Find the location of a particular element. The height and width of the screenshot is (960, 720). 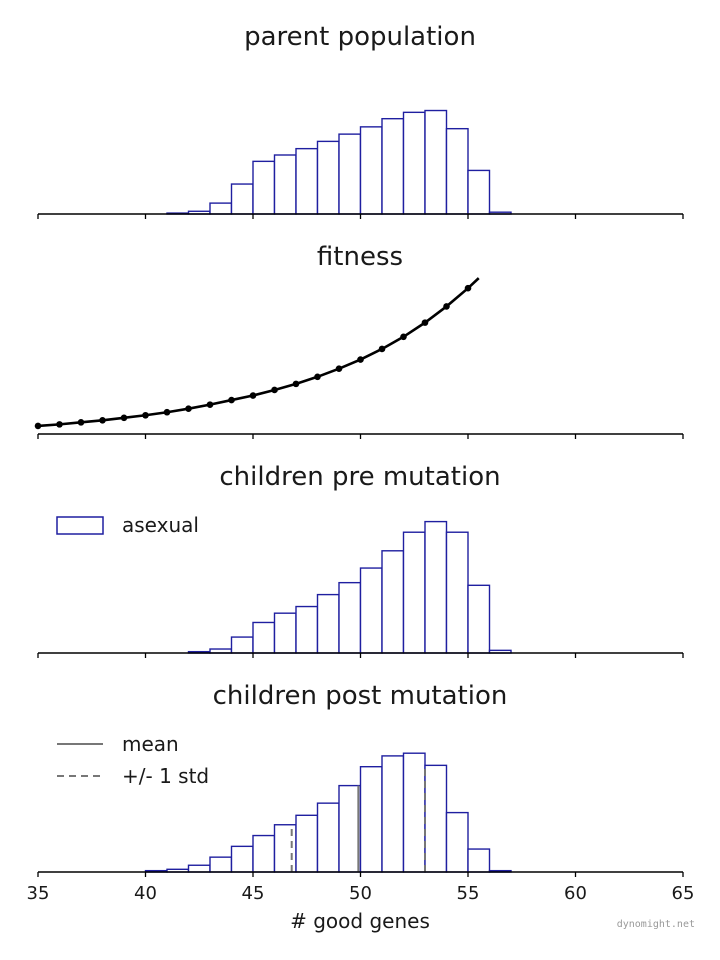

panel-4-bars is located at coordinates (328, 812).